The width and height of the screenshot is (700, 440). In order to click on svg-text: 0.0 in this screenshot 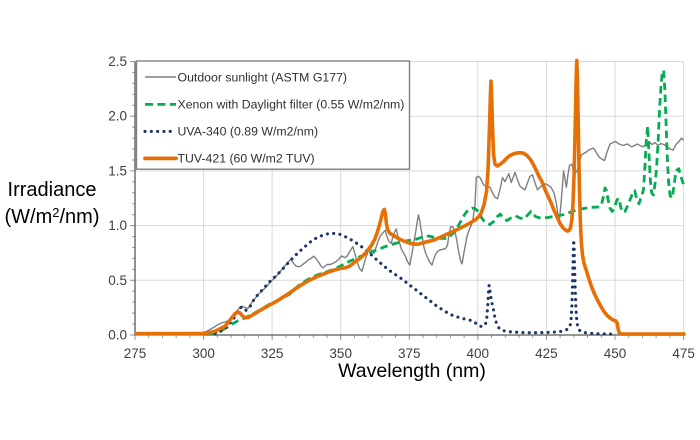, I will do `click(117, 335)`.